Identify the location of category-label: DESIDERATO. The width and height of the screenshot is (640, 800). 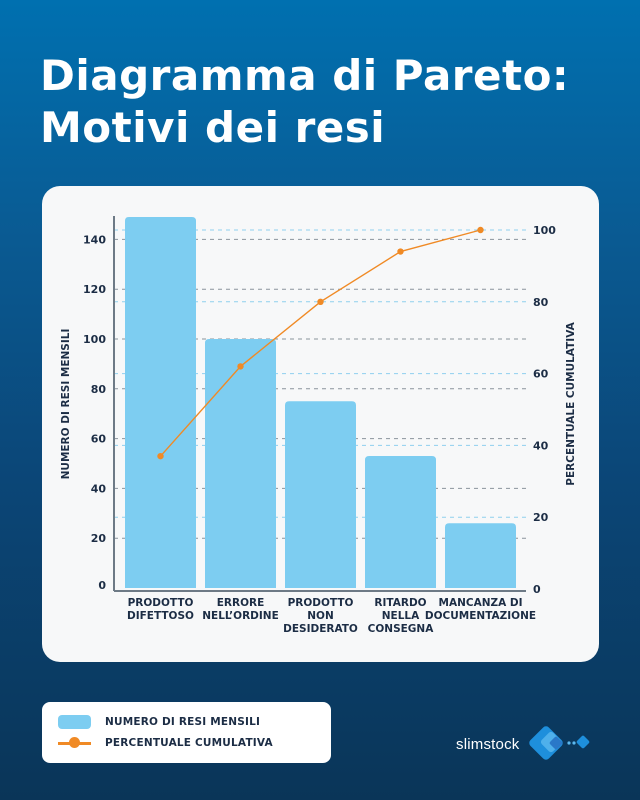
(320, 629).